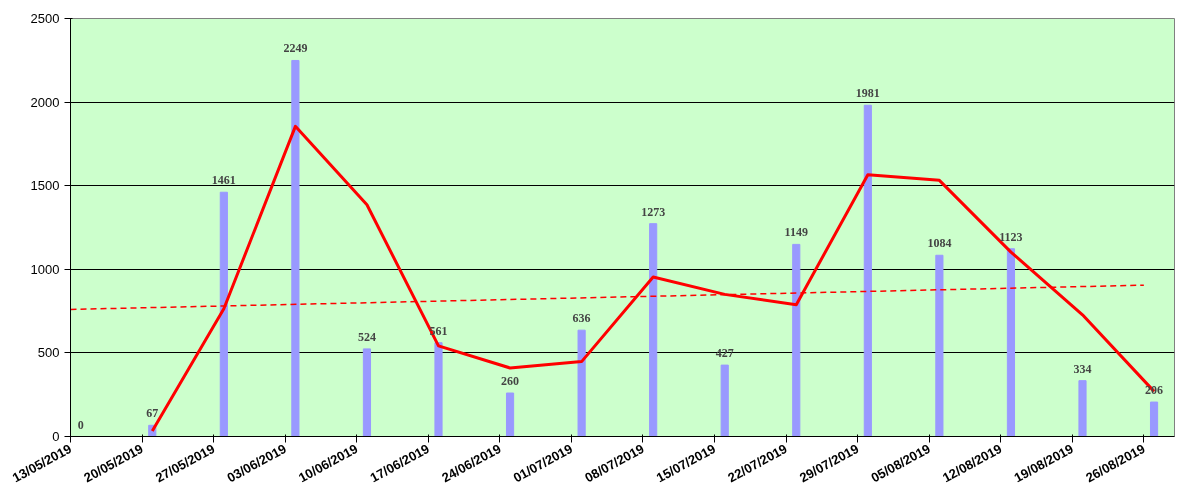 The width and height of the screenshot is (1184, 494). I want to click on data-label: 1273, so click(653, 211).